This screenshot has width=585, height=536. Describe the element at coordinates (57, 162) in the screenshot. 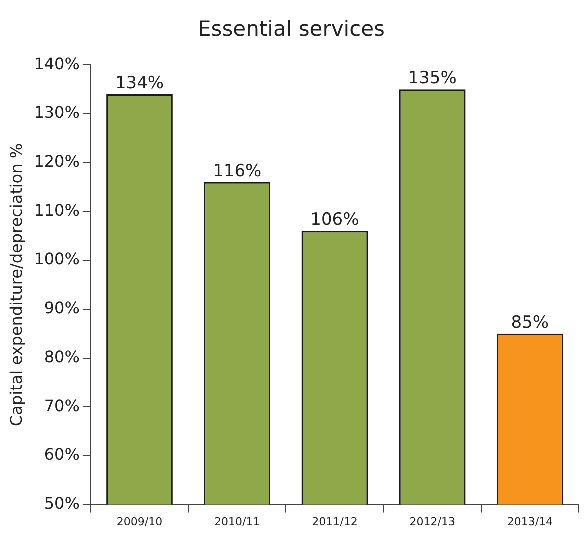

I see `y-tick-label: 120%` at that location.